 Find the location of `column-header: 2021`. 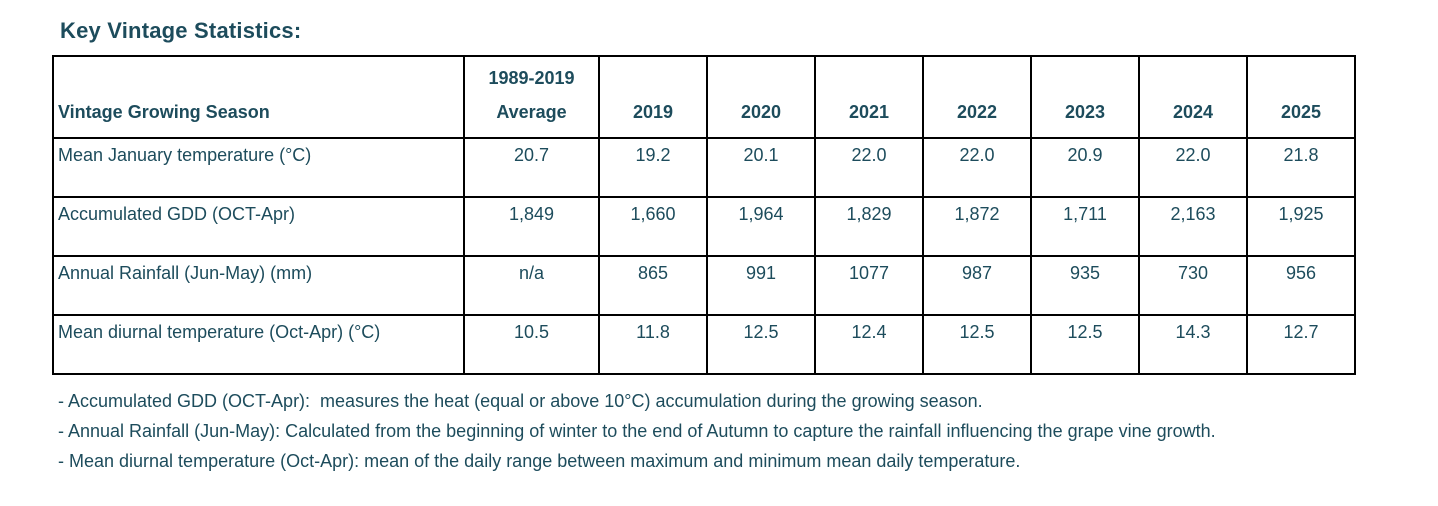

column-header: 2021 is located at coordinates (869, 97).